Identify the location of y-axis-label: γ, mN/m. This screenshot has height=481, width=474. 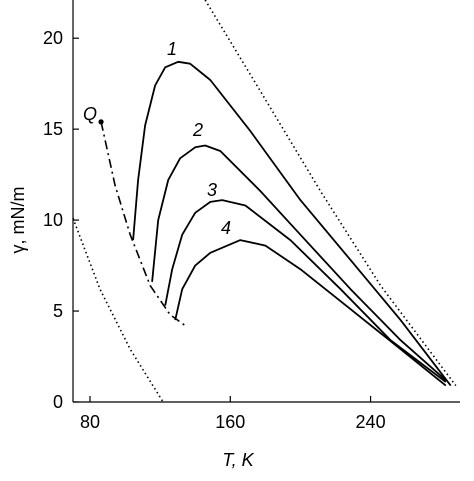
(18, 220).